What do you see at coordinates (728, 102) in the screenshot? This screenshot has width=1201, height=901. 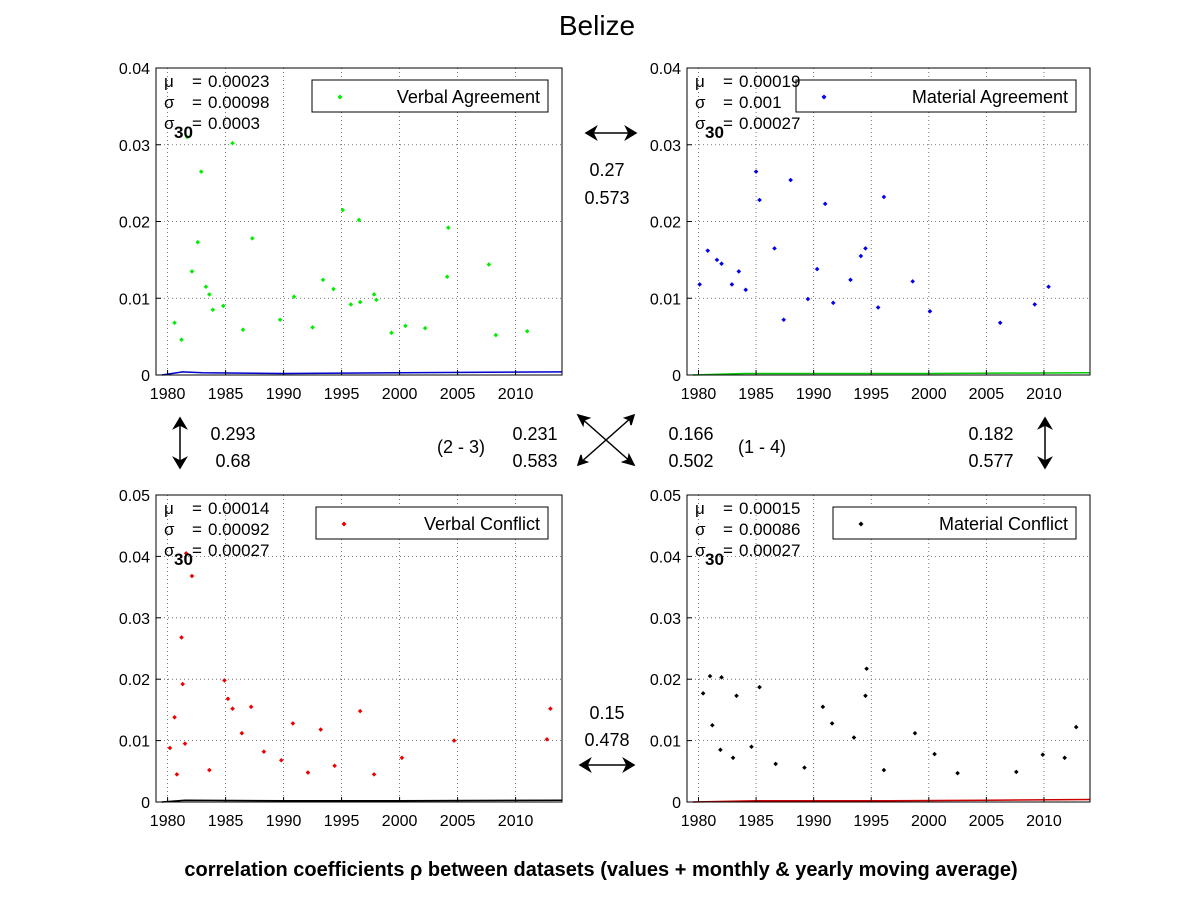 I see `stat-sigma-equals: =` at bounding box center [728, 102].